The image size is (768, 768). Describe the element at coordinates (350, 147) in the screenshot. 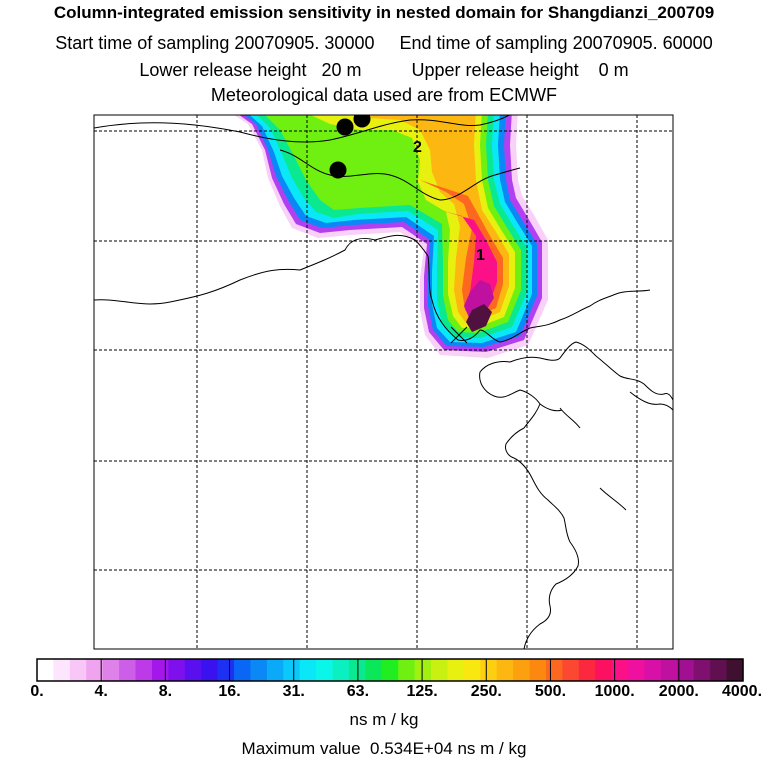

I see `cluster-centroid-dots` at that location.